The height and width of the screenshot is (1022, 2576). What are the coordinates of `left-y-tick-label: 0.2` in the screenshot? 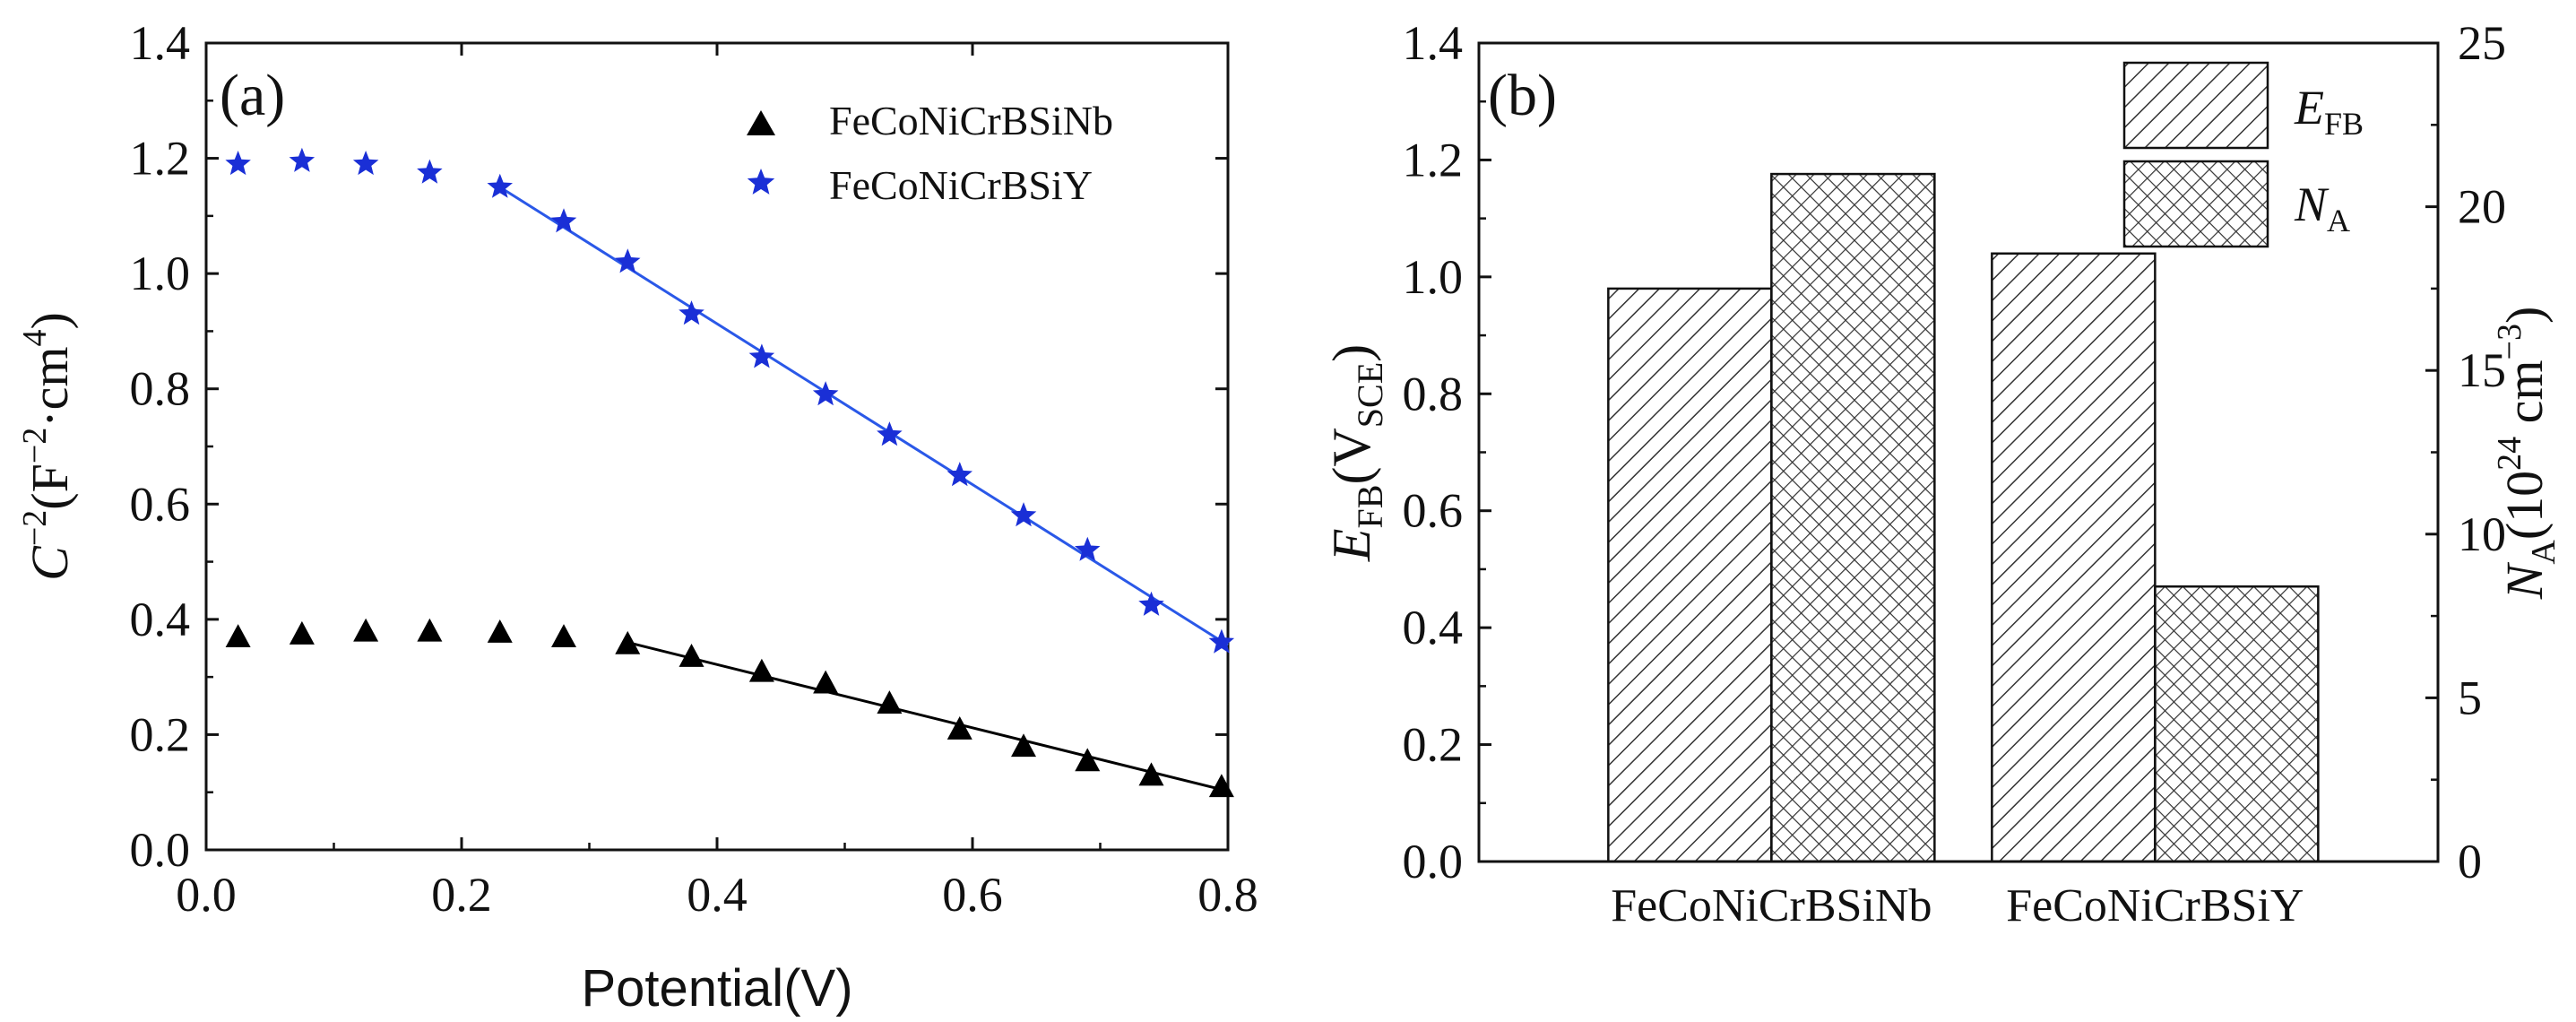 It's located at (1433, 745).